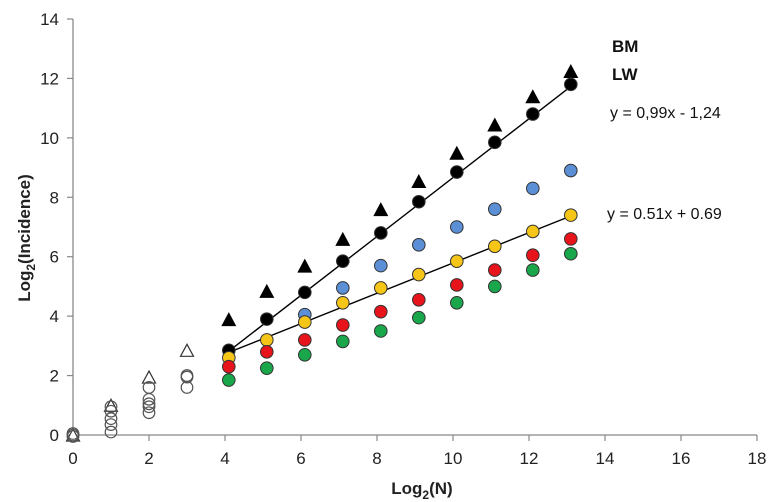 The width and height of the screenshot is (771, 502). What do you see at coordinates (664, 214) in the screenshot?
I see `trendline-equation-lower: y = 0.51x + 0.69` at bounding box center [664, 214].